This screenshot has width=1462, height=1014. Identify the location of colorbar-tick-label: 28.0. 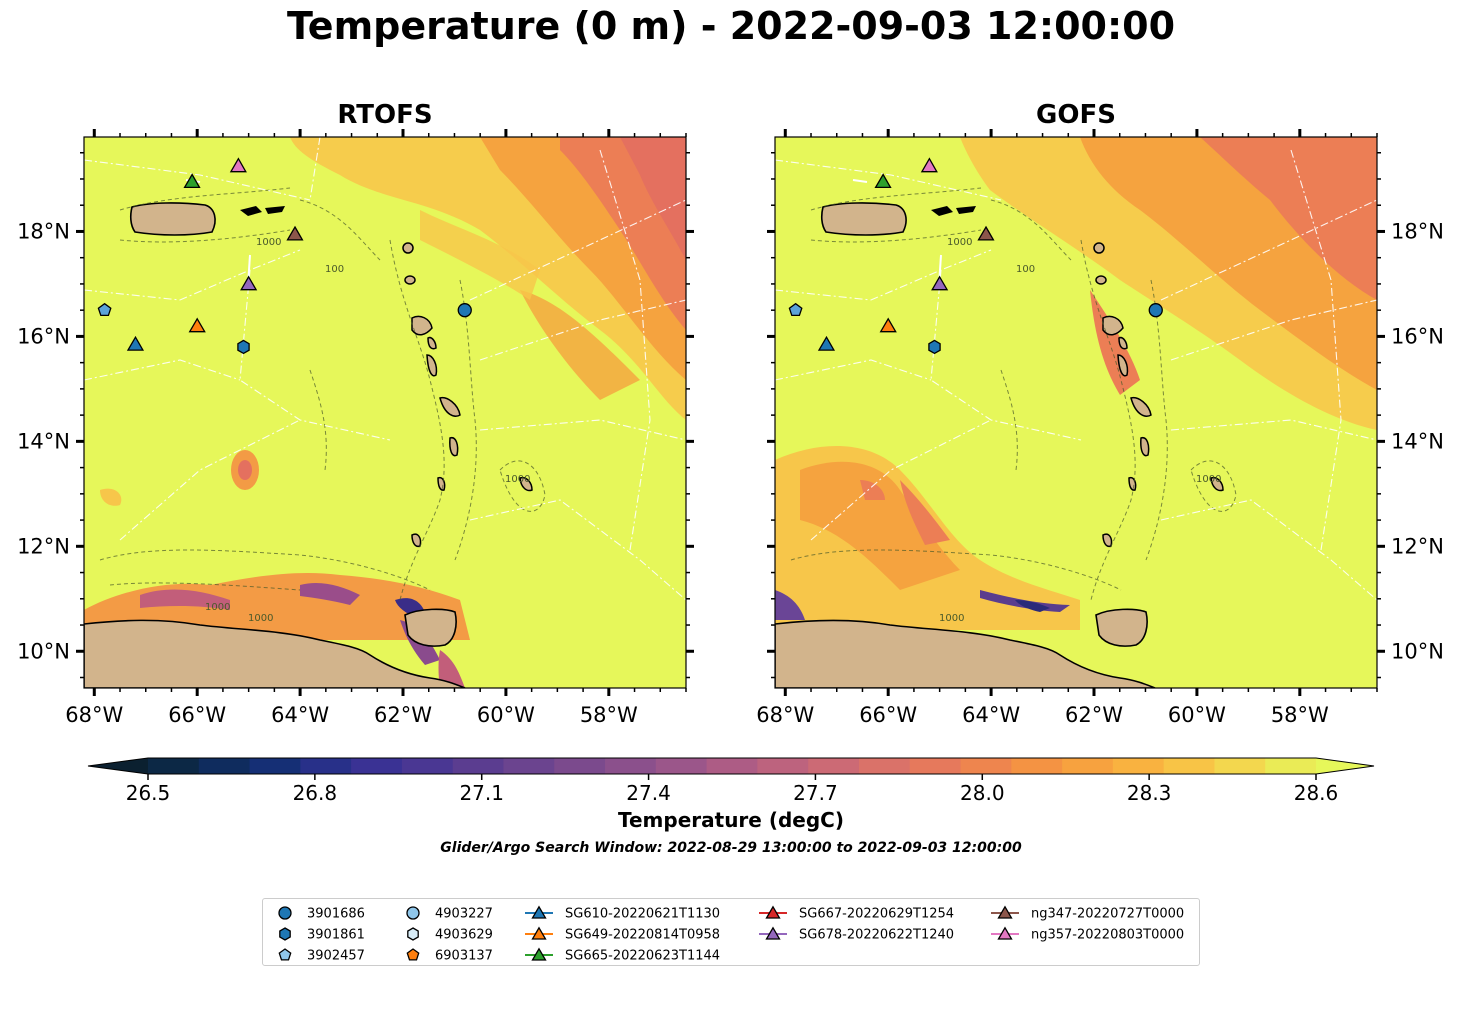
(982, 793).